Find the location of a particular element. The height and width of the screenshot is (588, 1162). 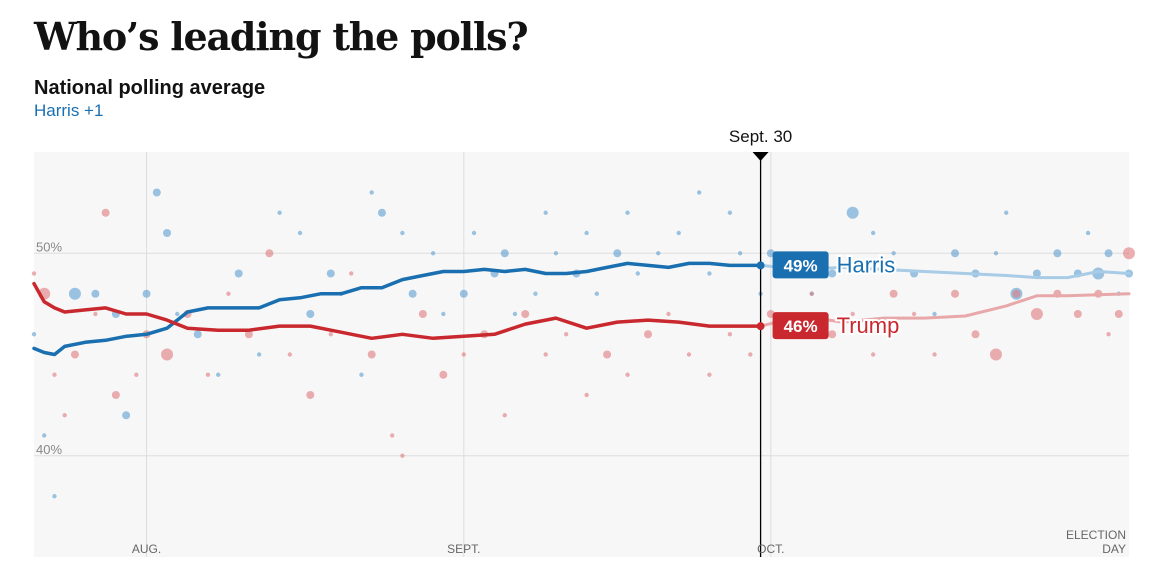

leader-text: Harris +1 is located at coordinates (69, 110).